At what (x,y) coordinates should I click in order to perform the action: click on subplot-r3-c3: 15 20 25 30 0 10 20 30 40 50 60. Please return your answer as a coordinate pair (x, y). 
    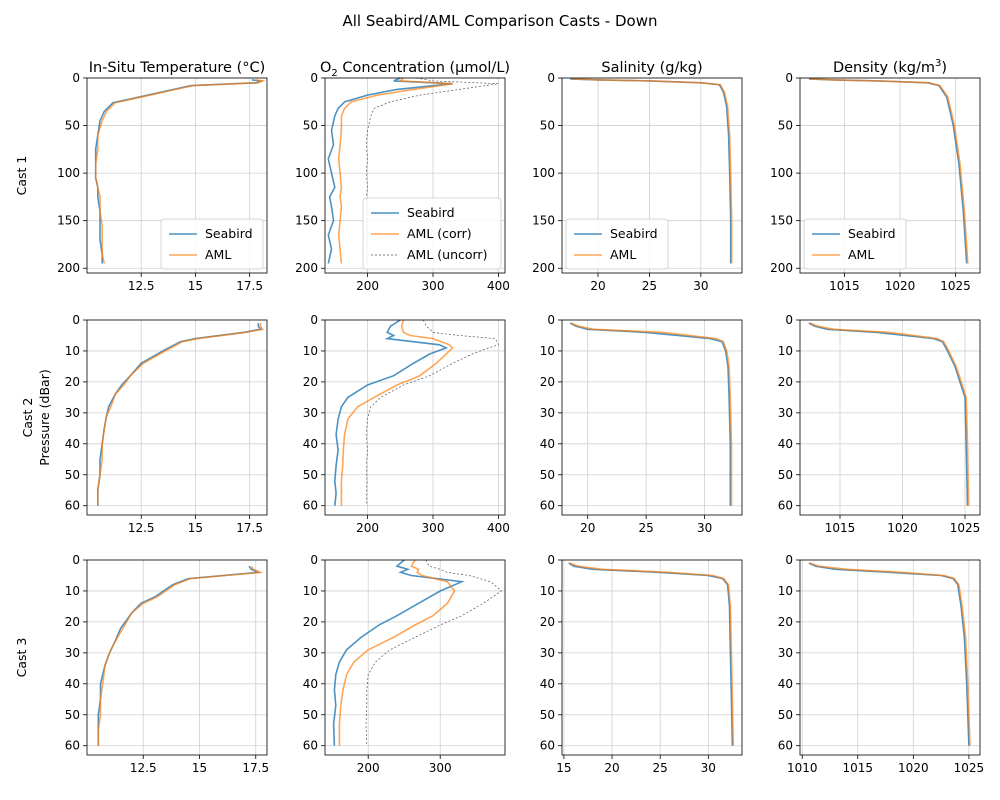
    Looking at the image, I should click on (641, 664).